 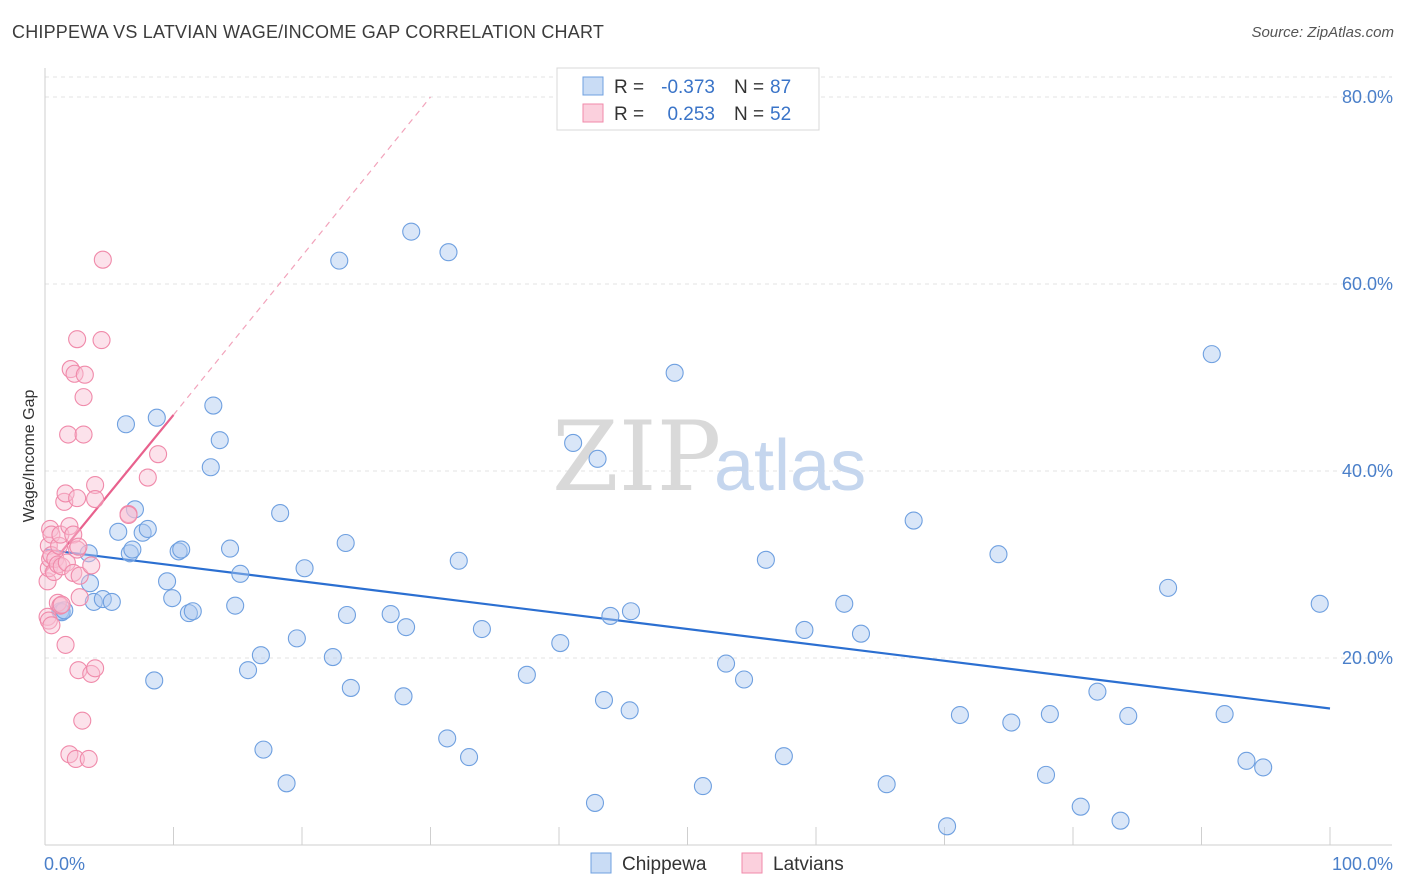 What do you see at coordinates (1367, 97) in the screenshot?
I see `y-tick-label: 80.0%` at bounding box center [1367, 97].